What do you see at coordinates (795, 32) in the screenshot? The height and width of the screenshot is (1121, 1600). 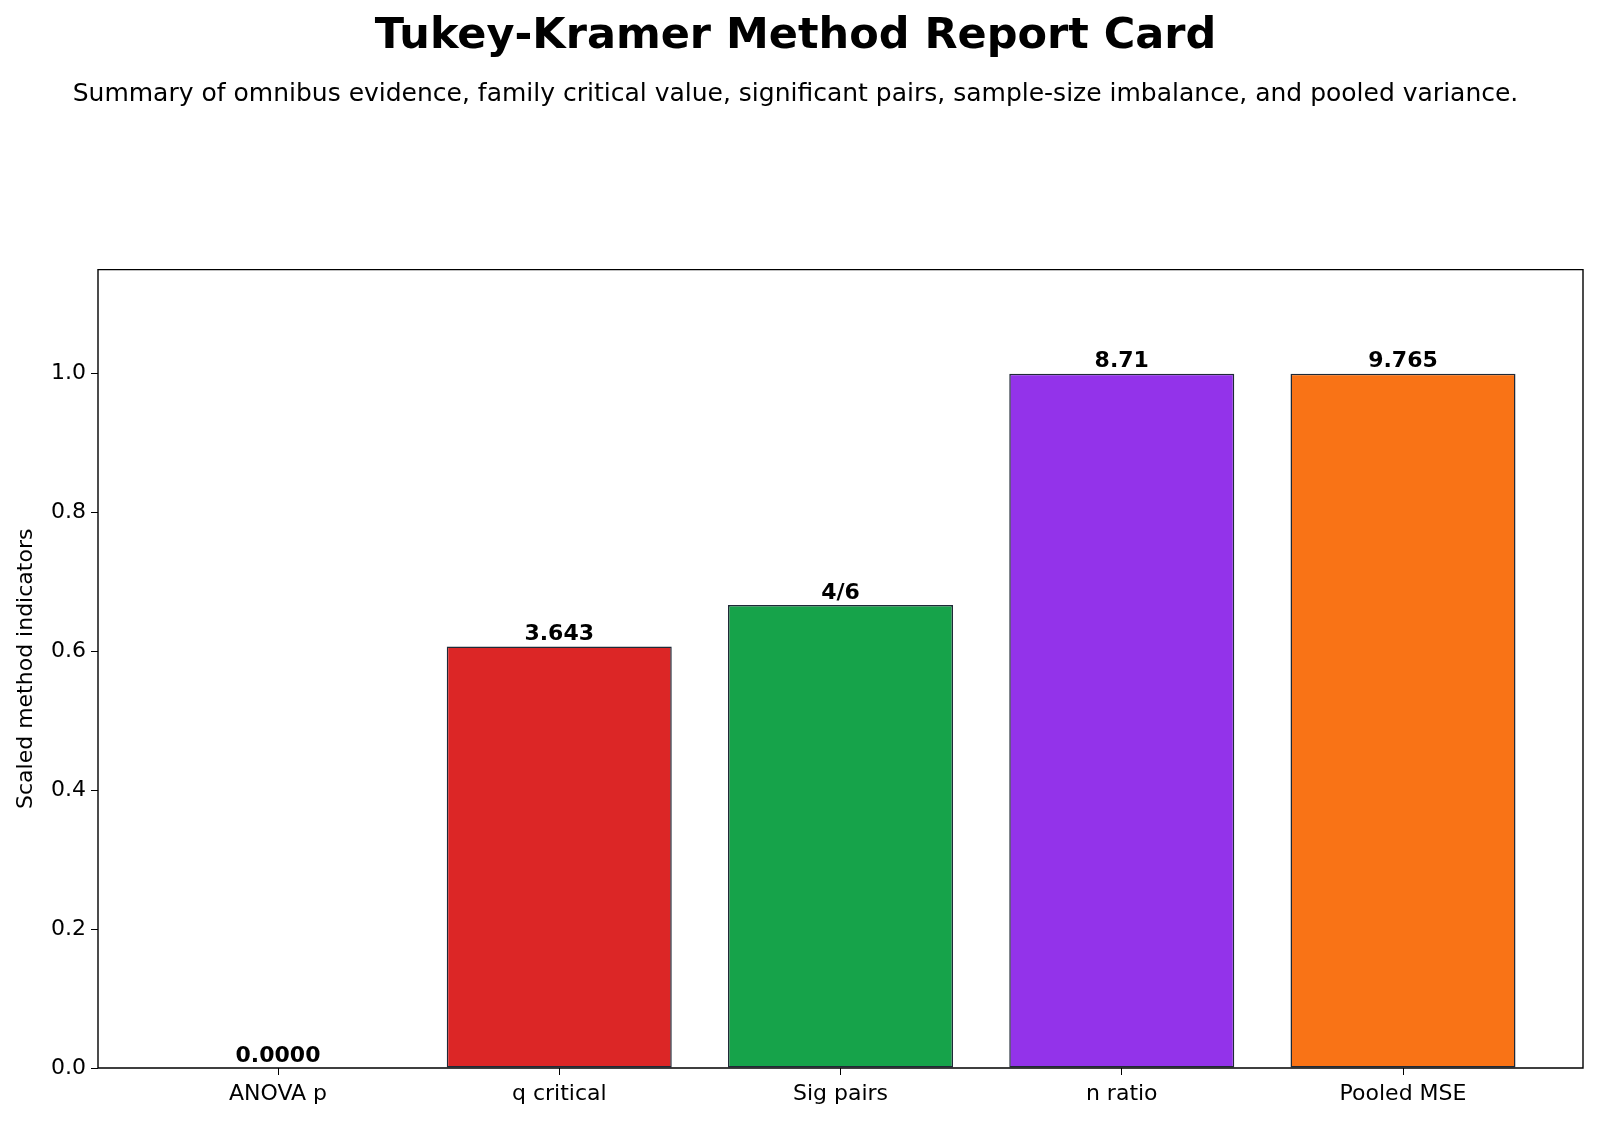 I see `chart-title: Tukey-Kramer Method Report Card` at bounding box center [795, 32].